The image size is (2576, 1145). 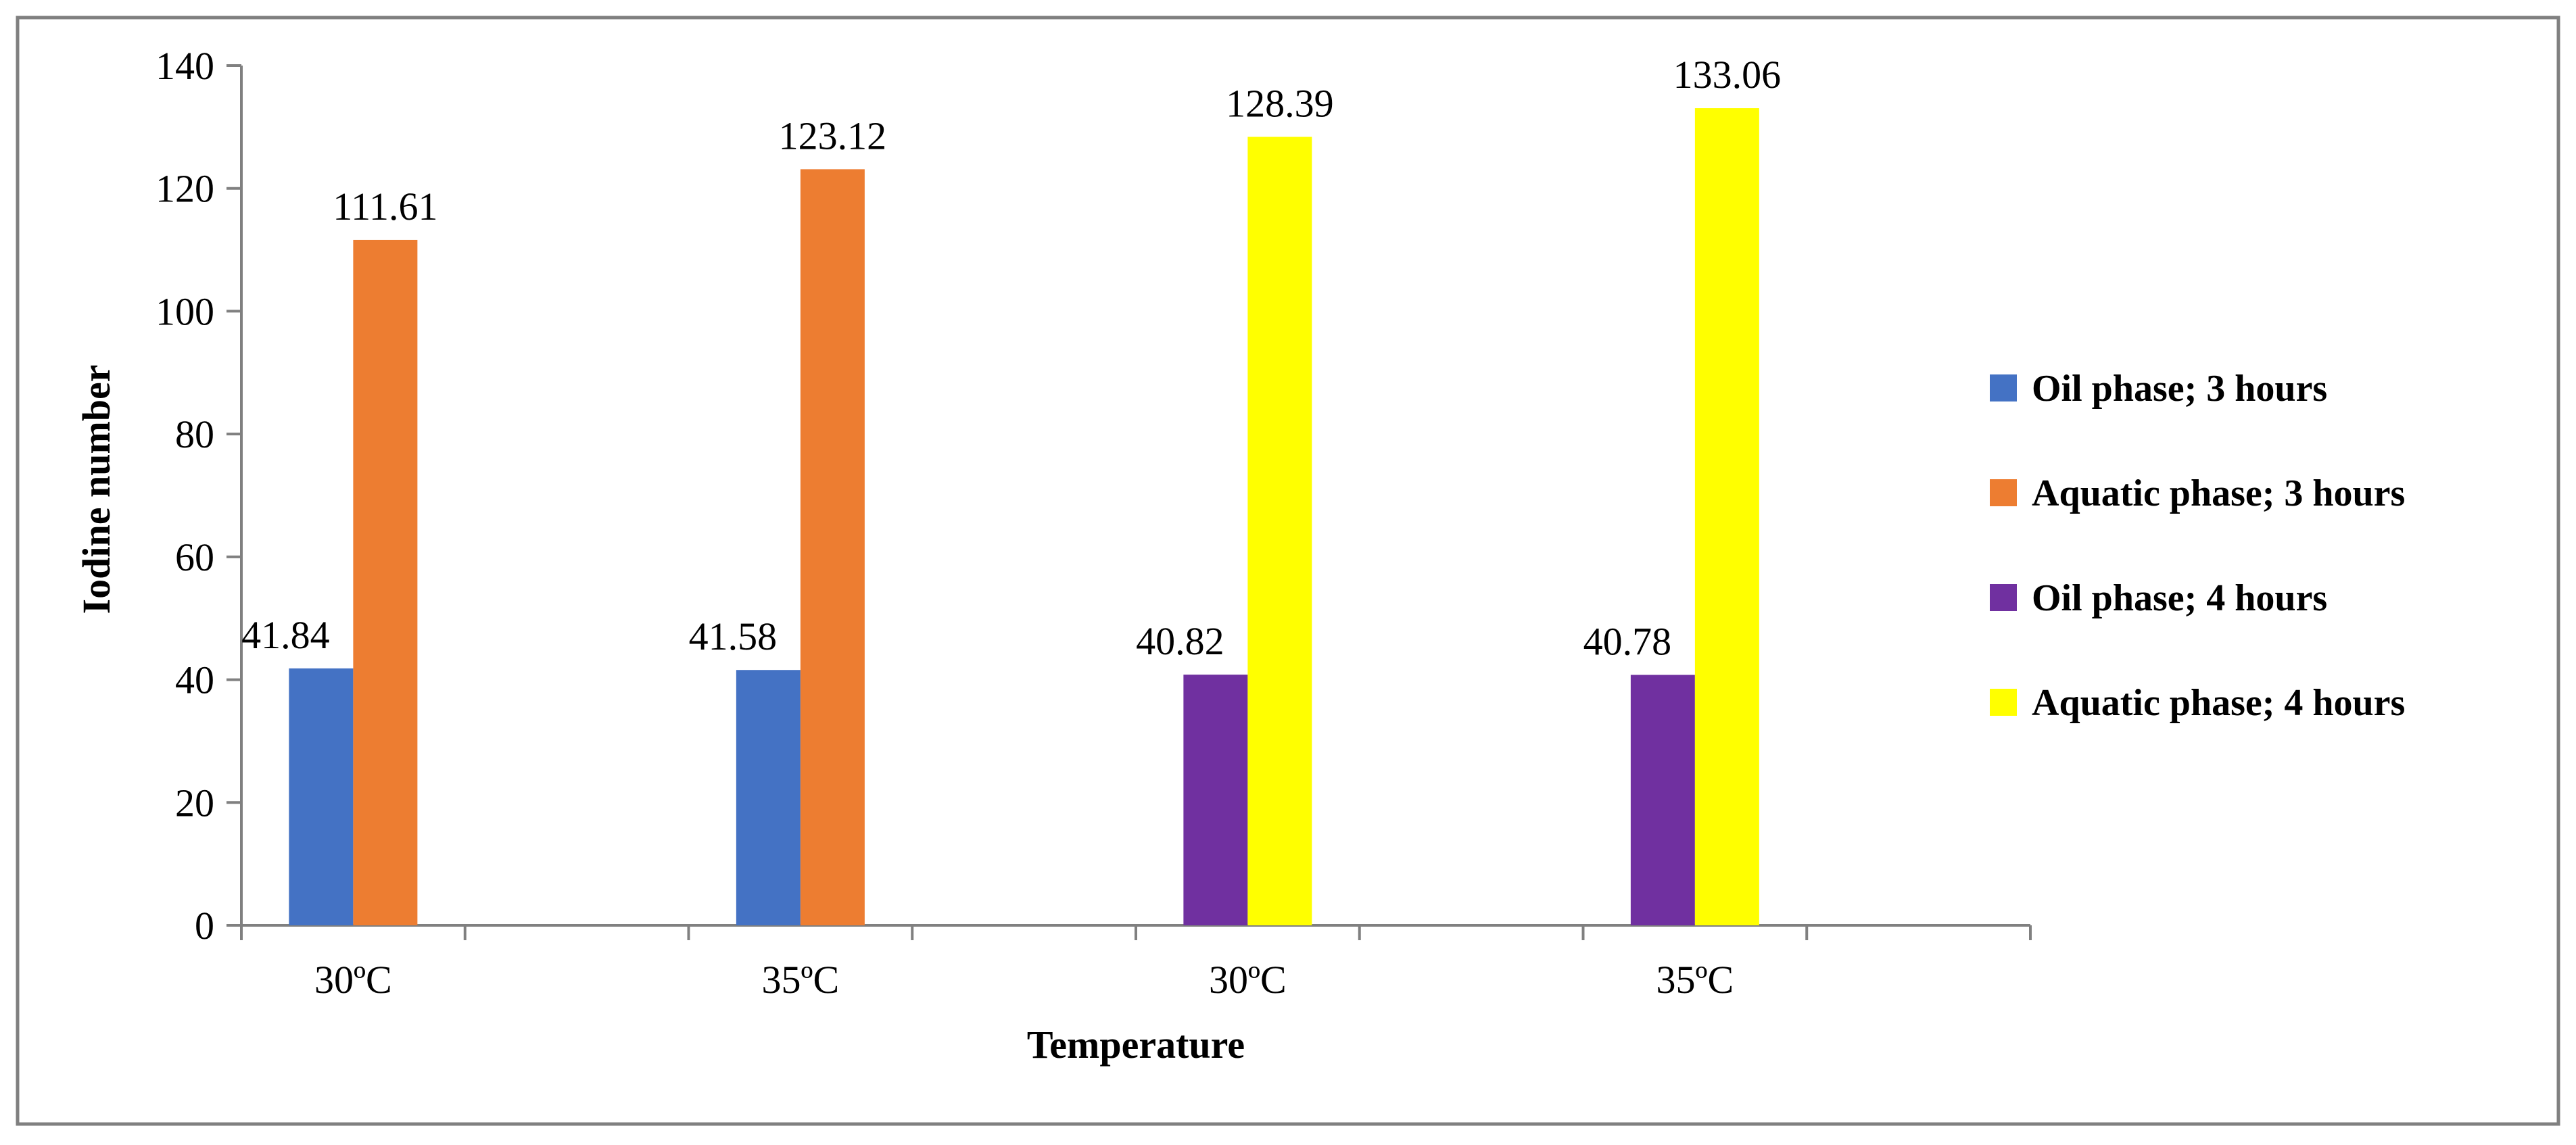 What do you see at coordinates (2179, 598) in the screenshot?
I see `legend-label: Oil phase; 4 hours` at bounding box center [2179, 598].